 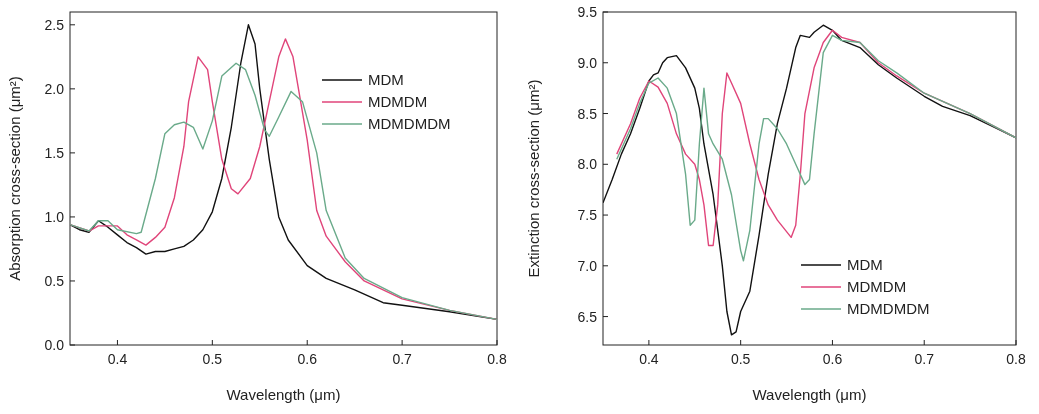 I want to click on y-tick-label: 2.0, so click(x=54, y=88).